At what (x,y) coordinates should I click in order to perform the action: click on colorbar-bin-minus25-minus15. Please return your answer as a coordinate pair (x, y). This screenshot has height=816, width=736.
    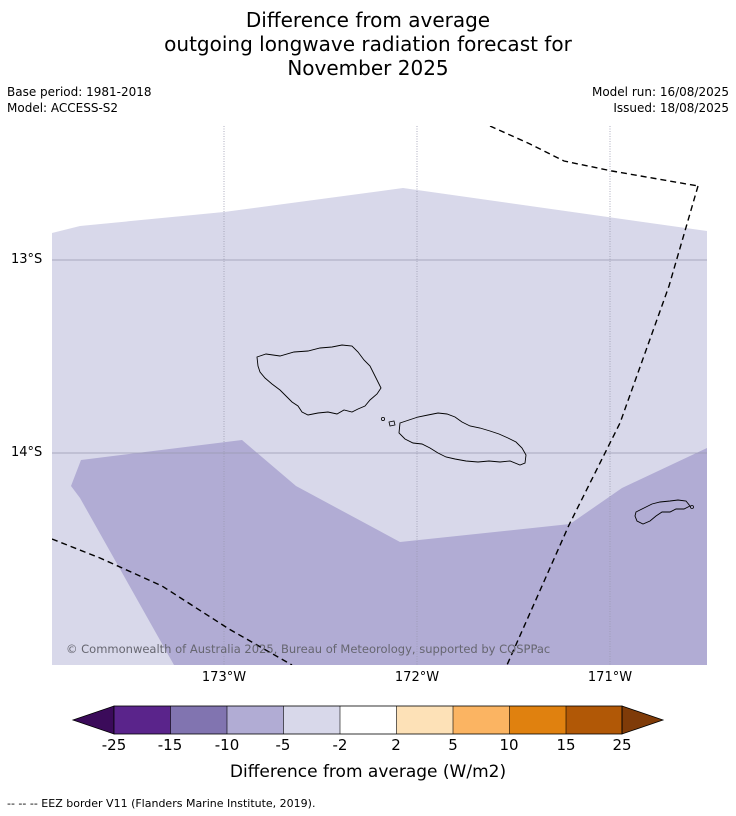
    Looking at the image, I should click on (142, 720).